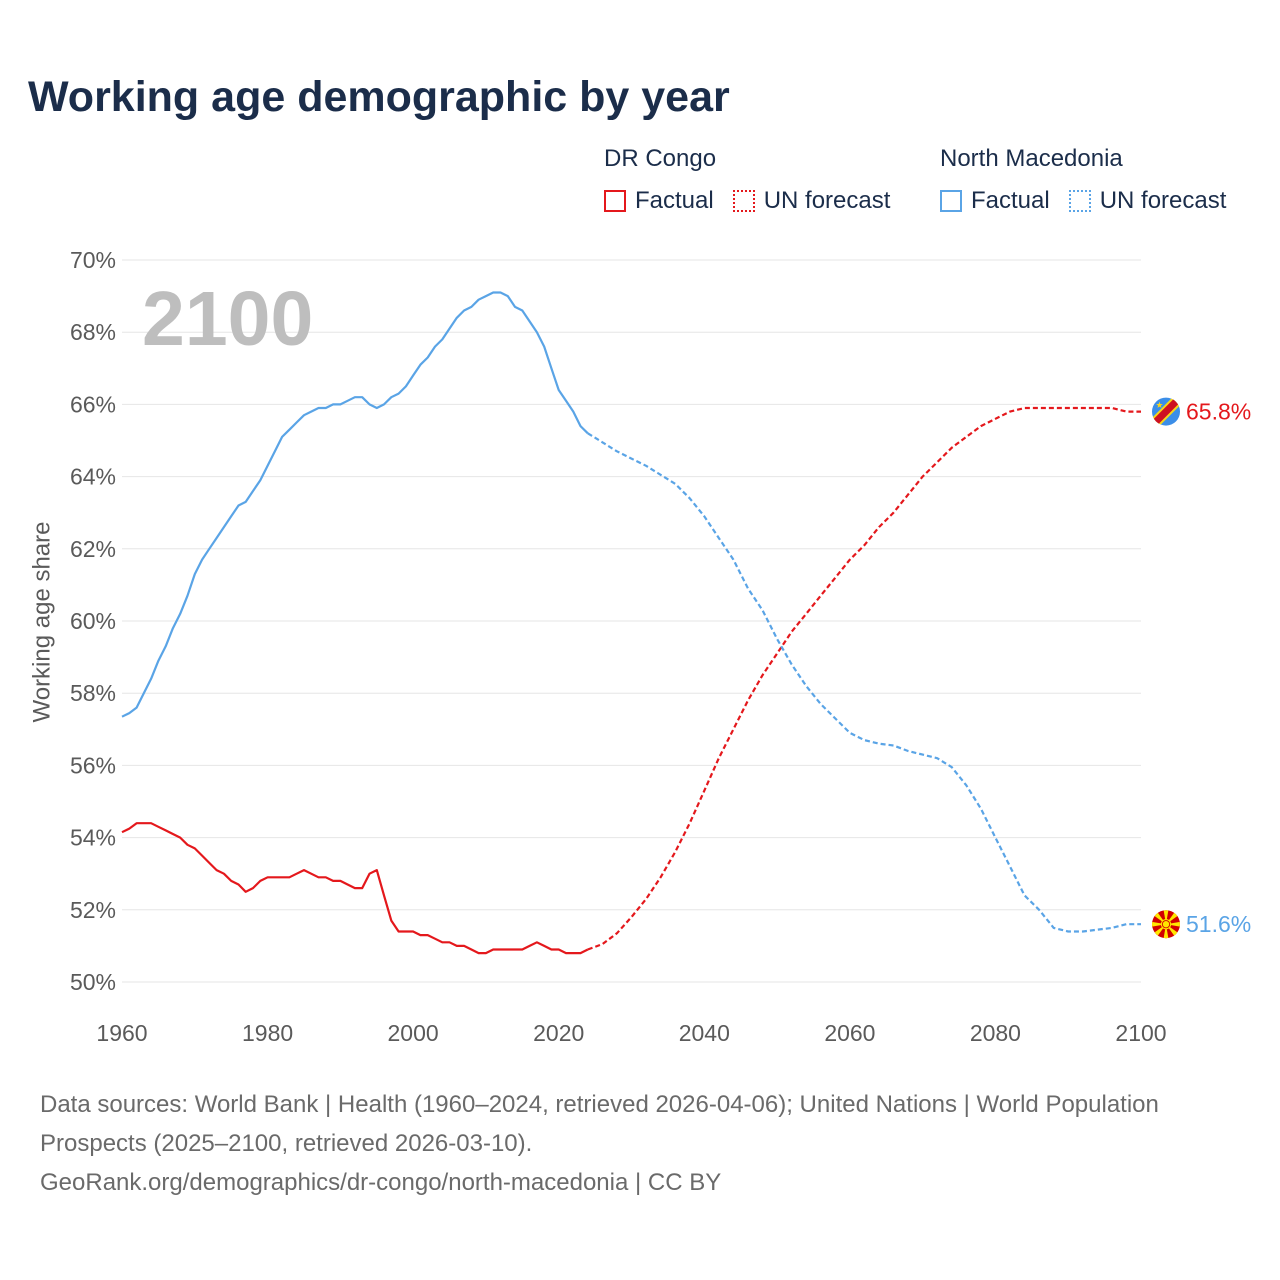  I want to click on x-tick-label: 2000, so click(413, 1033).